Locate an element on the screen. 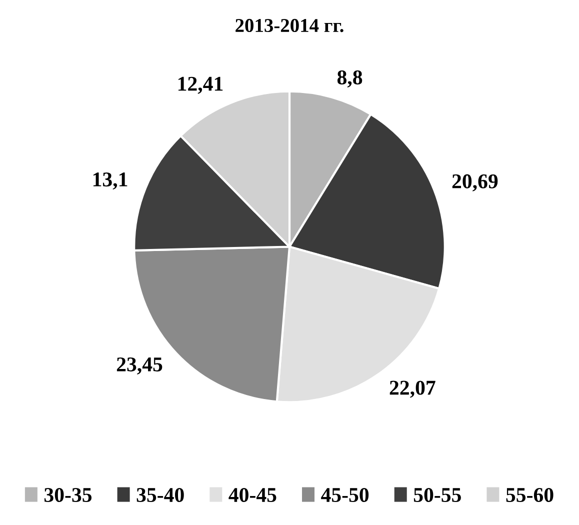 The height and width of the screenshot is (525, 579). data-label: 13,1 is located at coordinates (110, 181).